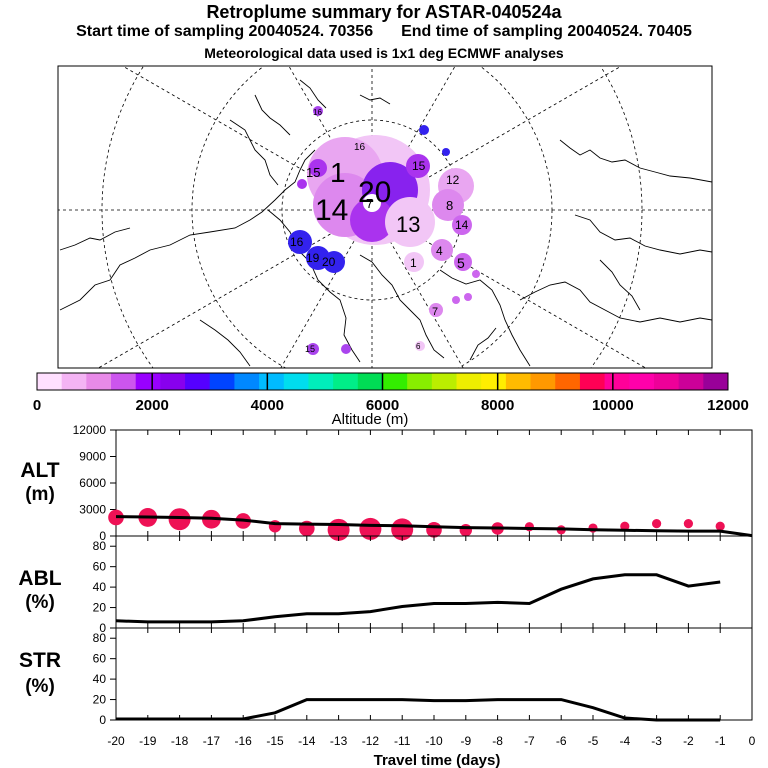  Describe the element at coordinates (437, 760) in the screenshot. I see `x-axis-title: Travel time (days)` at that location.